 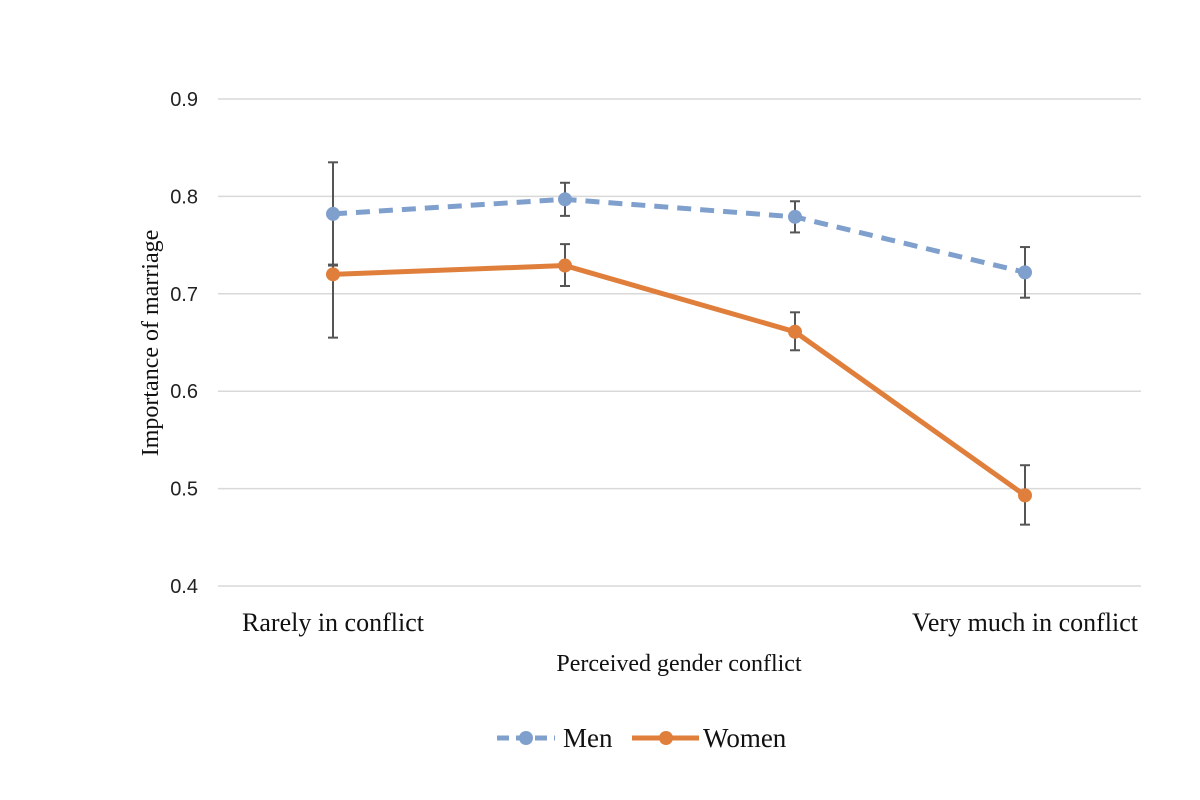 I want to click on legend: Men Women, so click(x=642, y=738).